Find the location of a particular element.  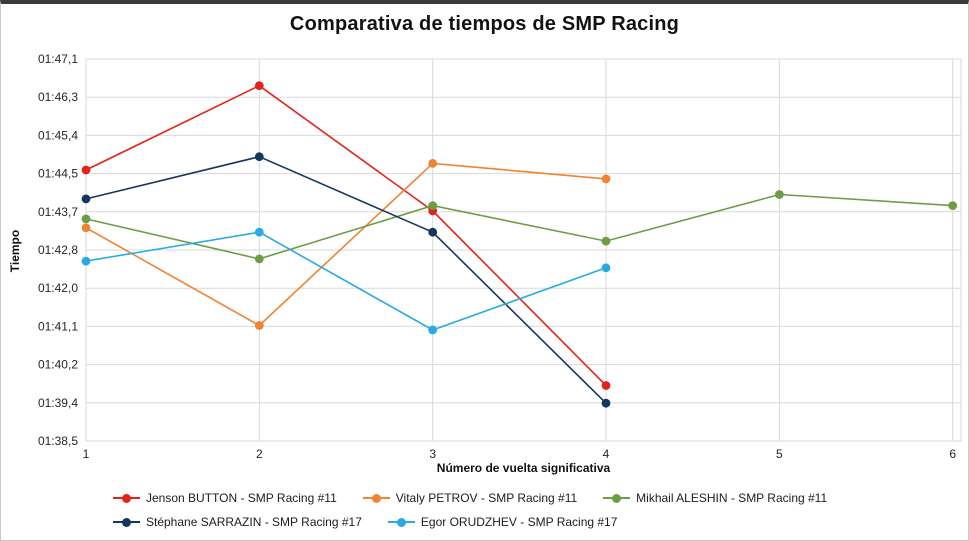

legend-label: Vitaly PETROV - SMP Racing #11 is located at coordinates (486, 498).